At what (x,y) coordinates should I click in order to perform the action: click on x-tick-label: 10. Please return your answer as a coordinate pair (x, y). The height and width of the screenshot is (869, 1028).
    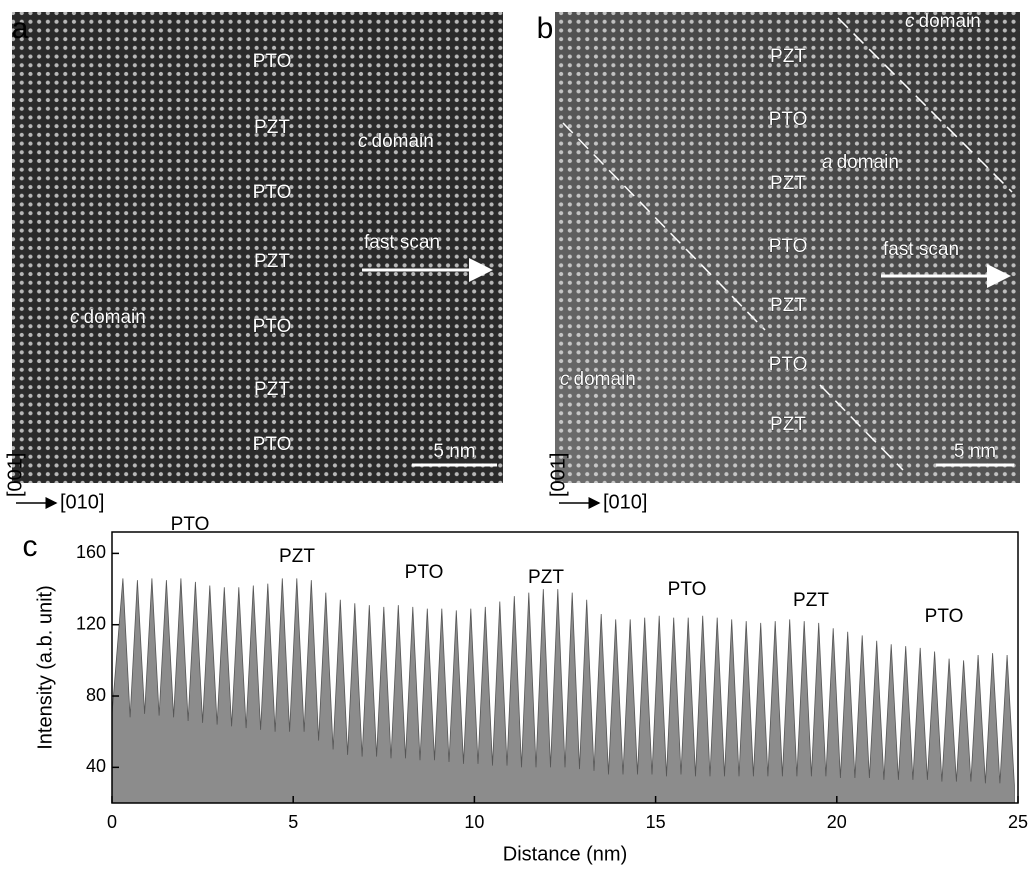
    Looking at the image, I should click on (474, 822).